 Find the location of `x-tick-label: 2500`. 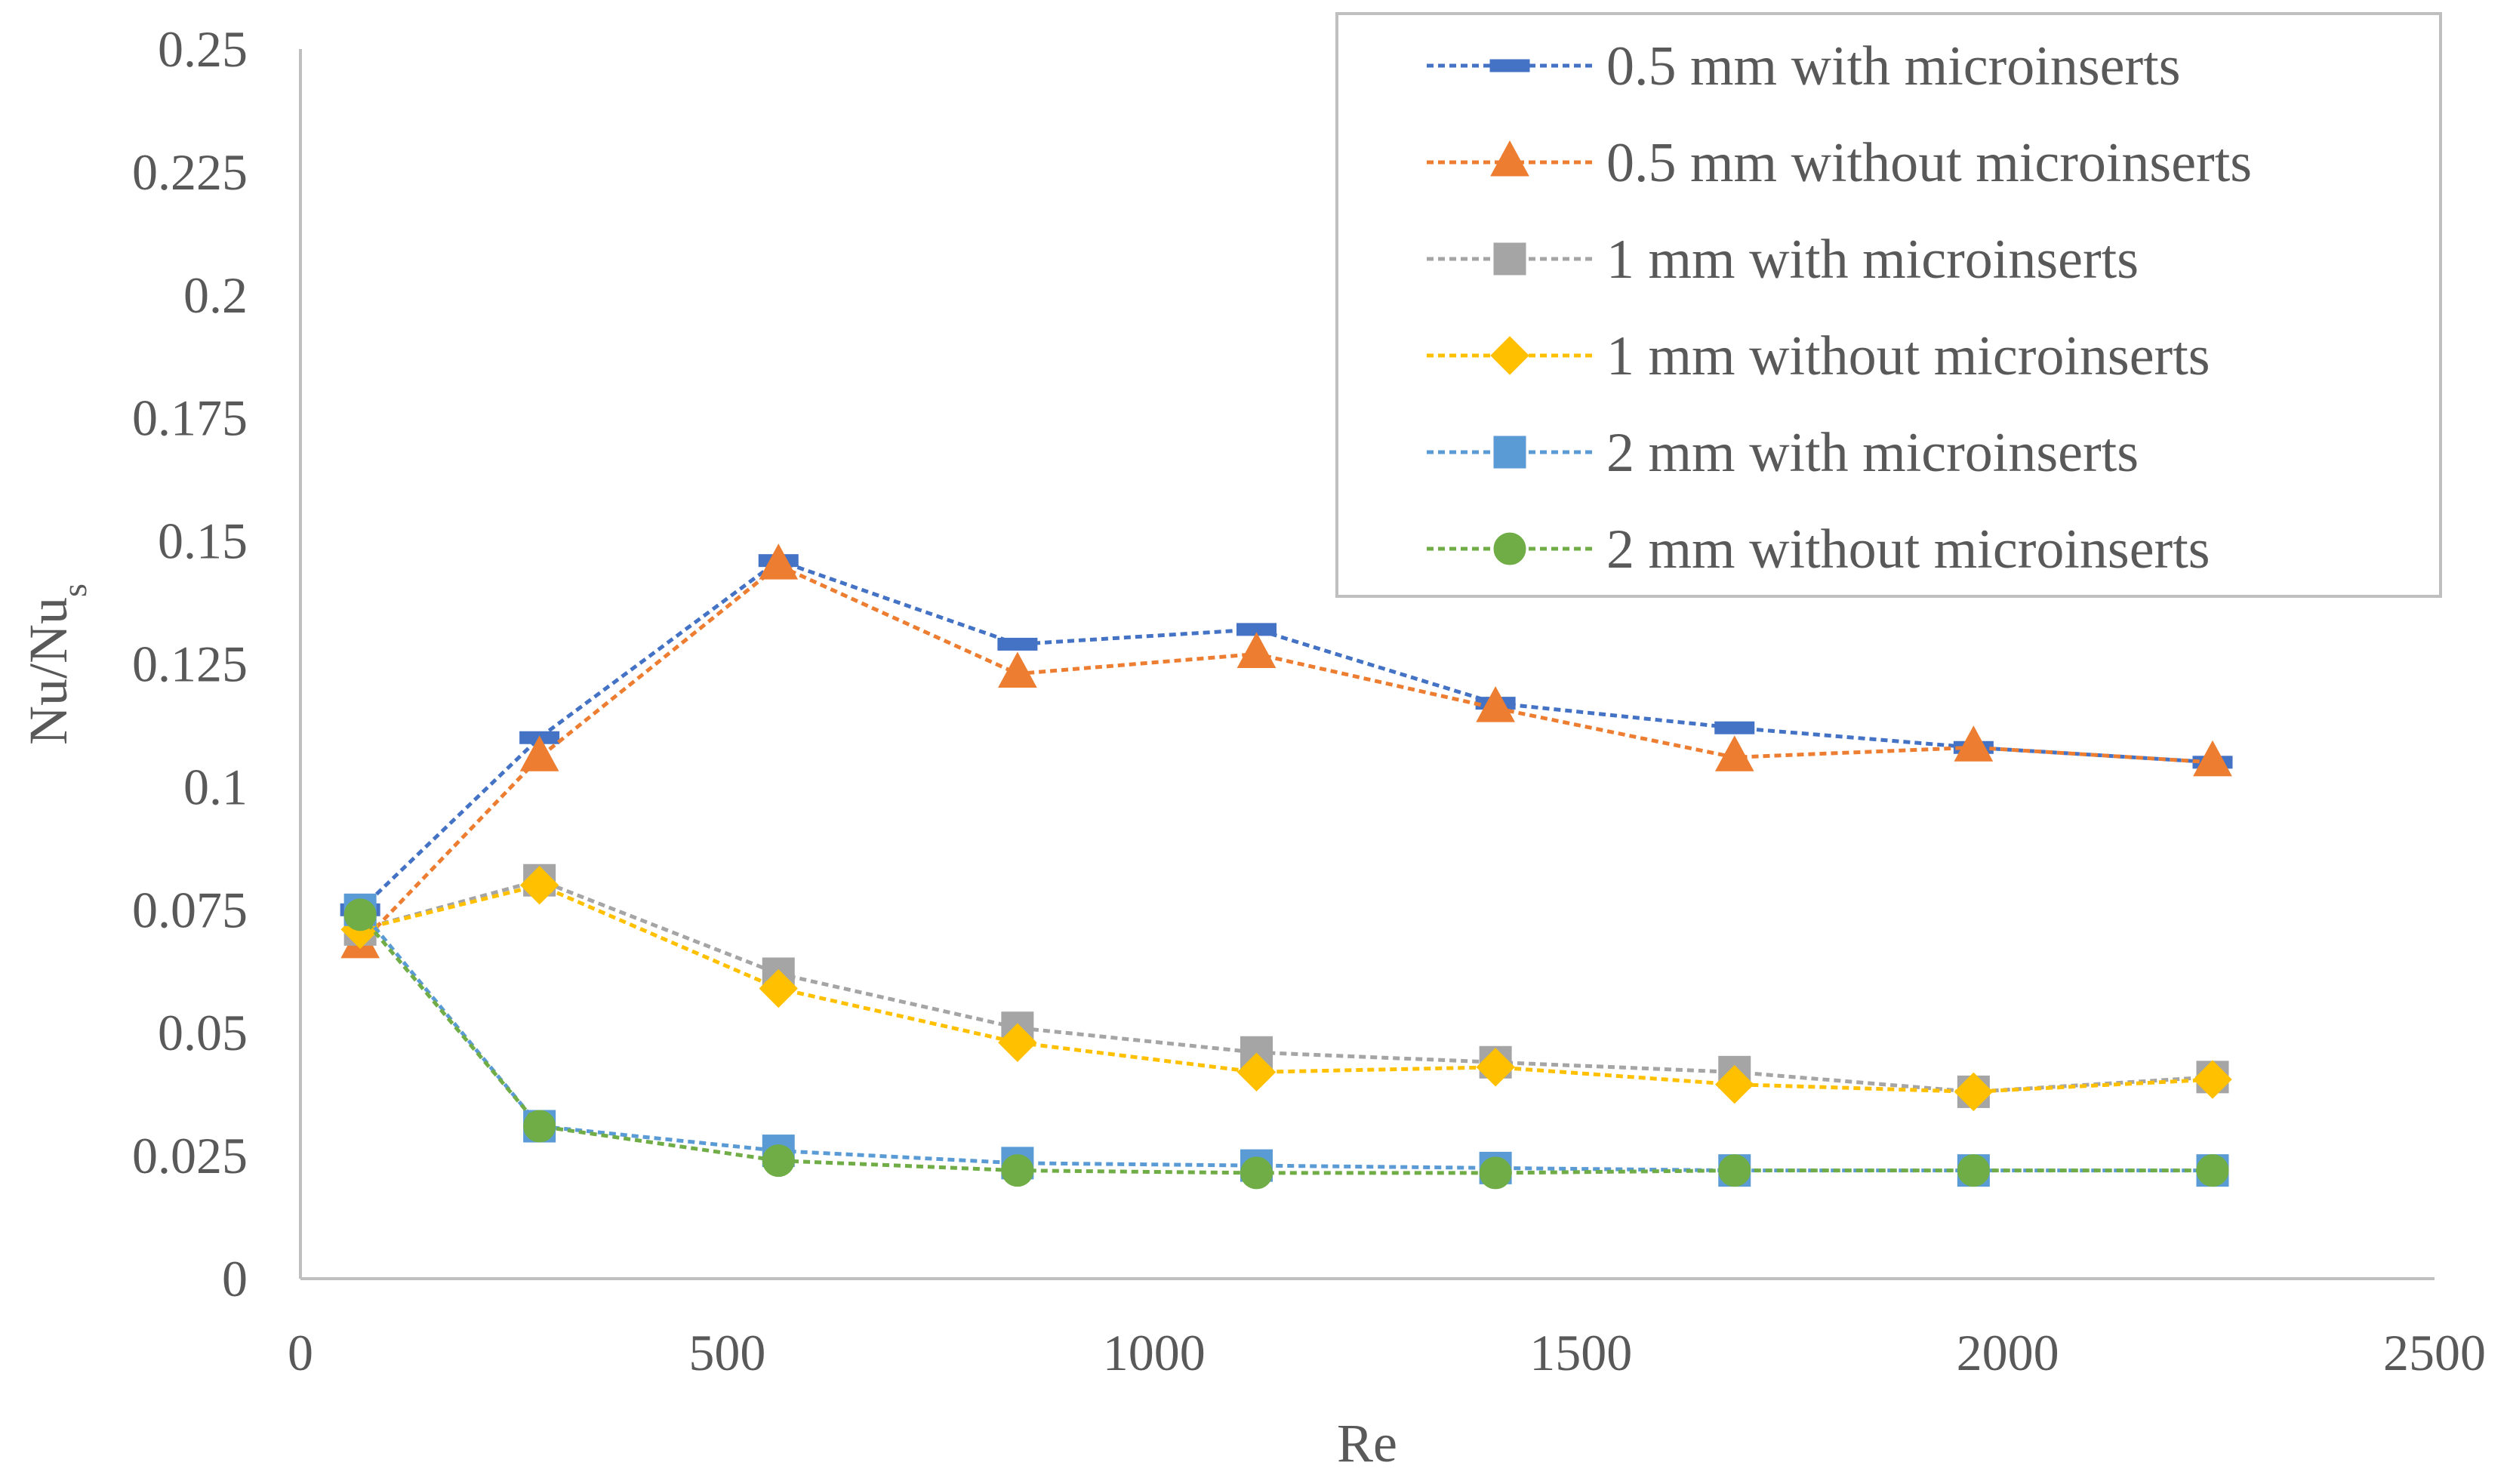

x-tick-label: 2500 is located at coordinates (2434, 1352).